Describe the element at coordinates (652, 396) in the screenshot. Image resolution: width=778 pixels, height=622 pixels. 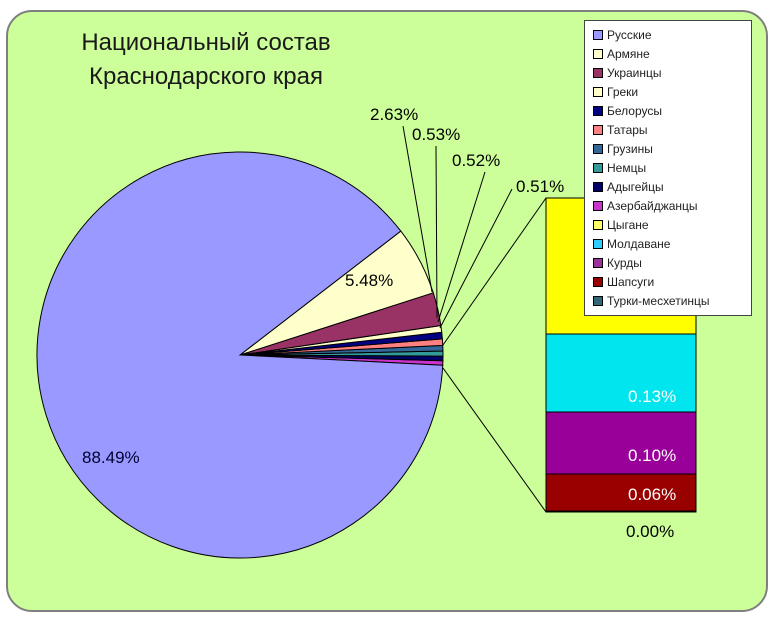
I see `data-label: 0.13%` at that location.